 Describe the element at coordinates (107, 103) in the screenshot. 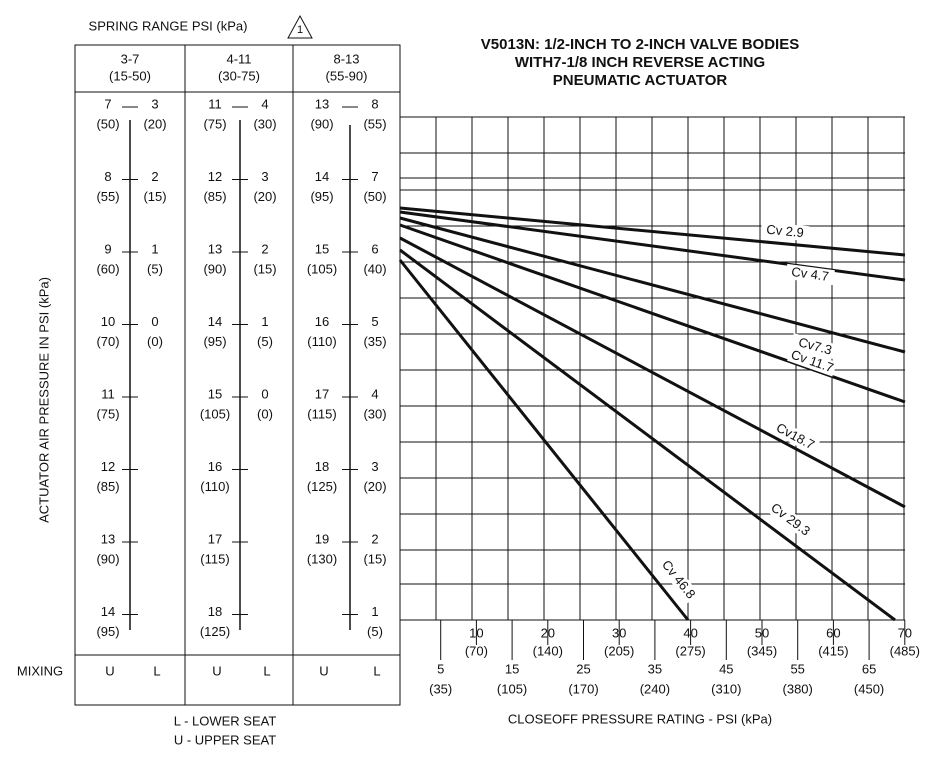

I see `left-psi: 7` at that location.